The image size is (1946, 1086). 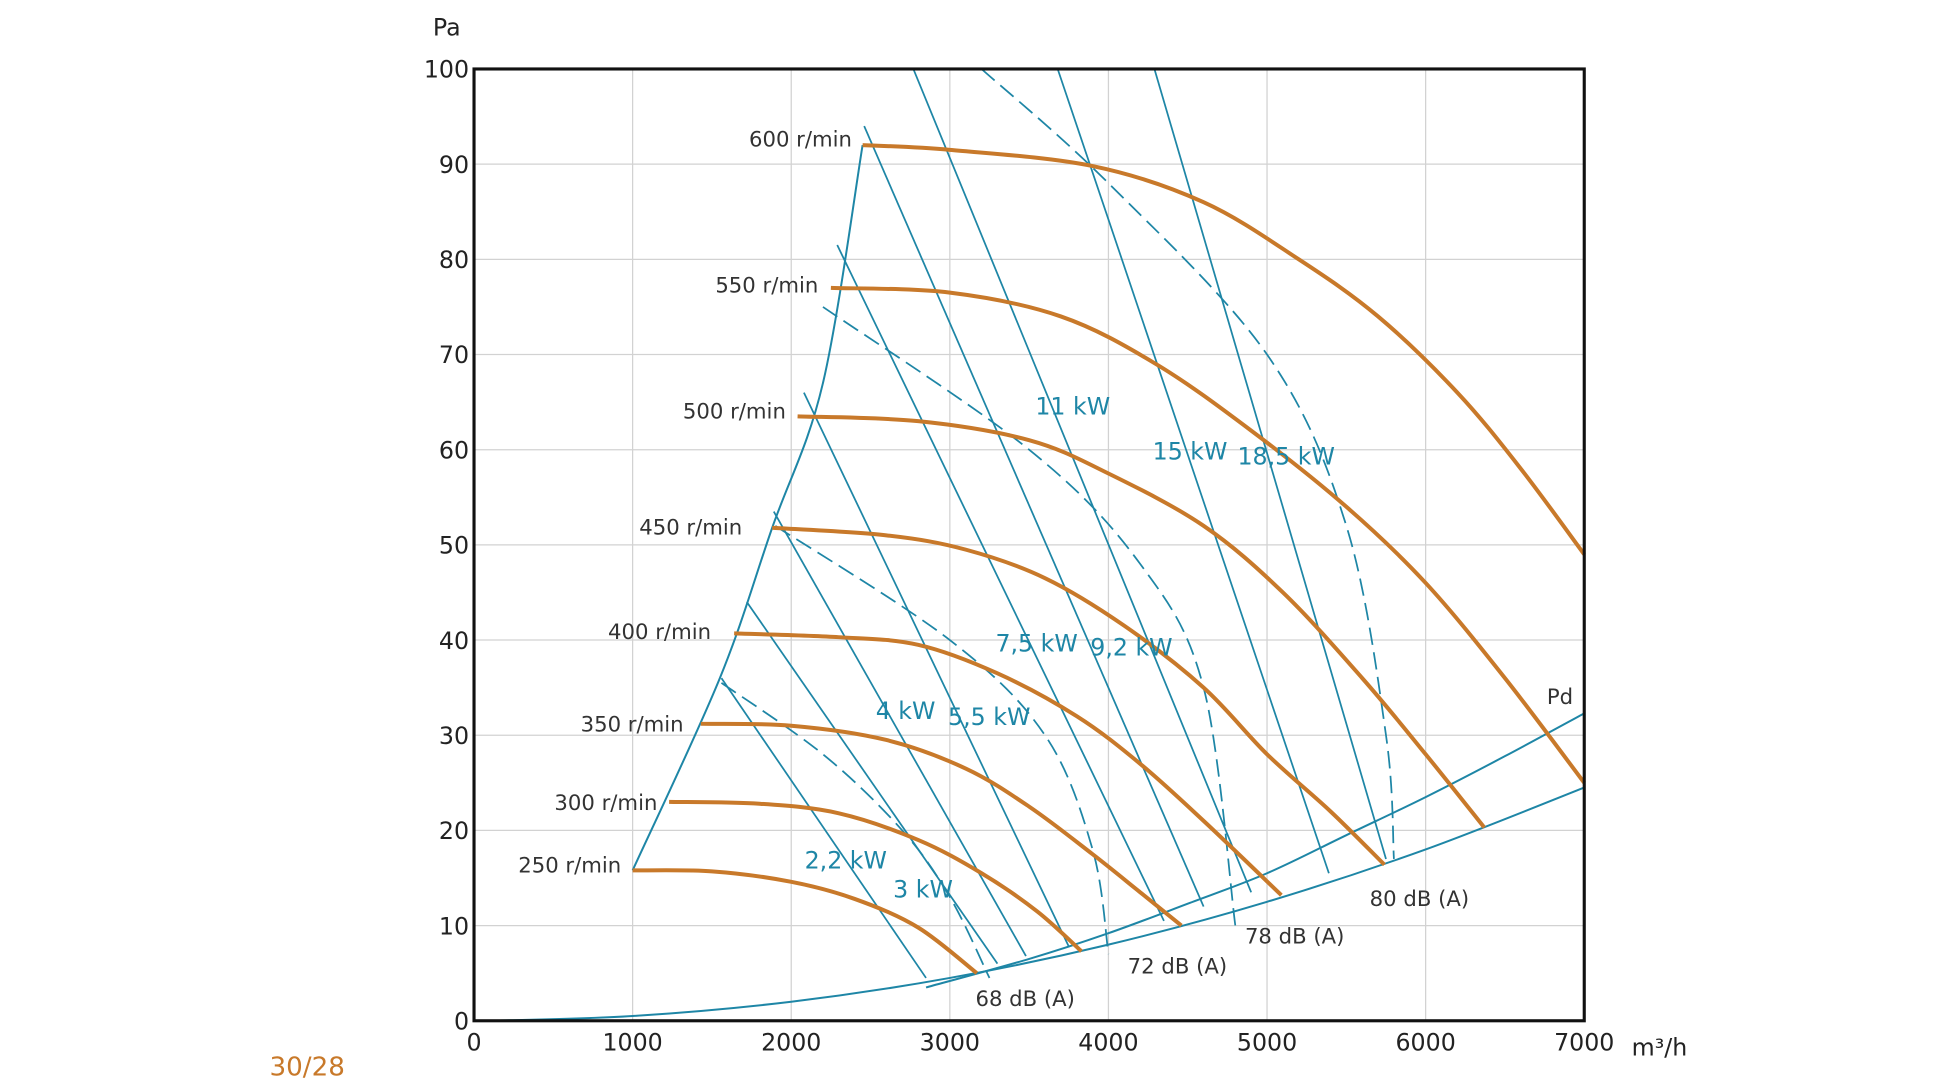 I want to click on y-axis-label: Pa, so click(x=447, y=27).